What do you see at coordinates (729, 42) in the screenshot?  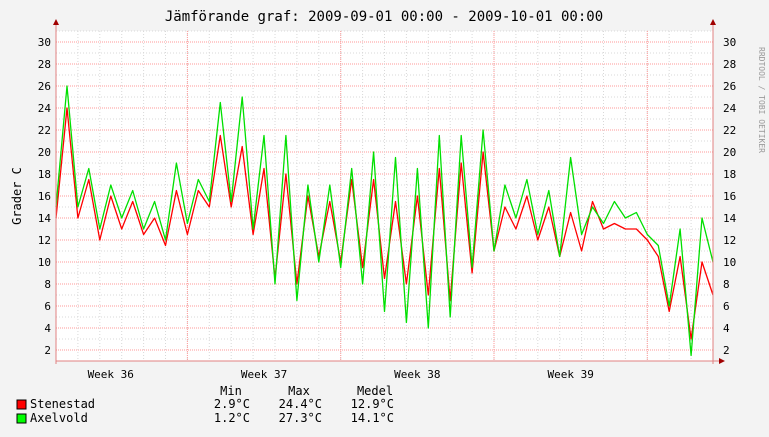 I see `y-tick-label-right: 30` at bounding box center [729, 42].